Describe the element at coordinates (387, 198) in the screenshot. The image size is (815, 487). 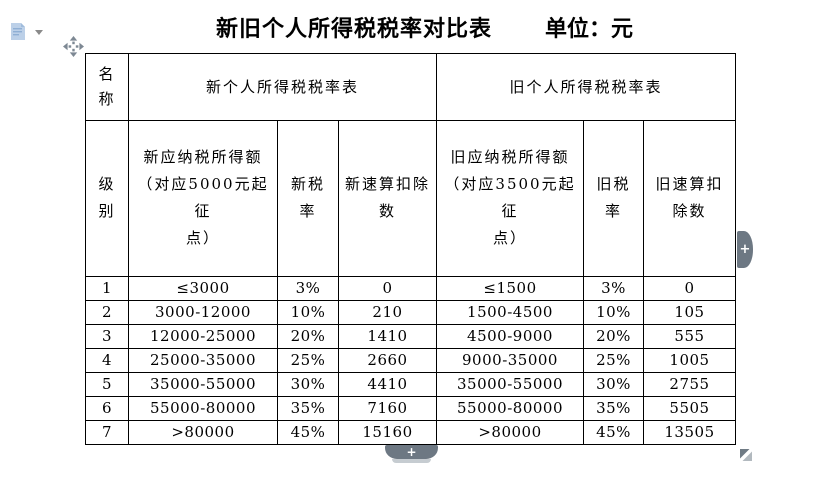
I see `header-new-deduction: 新速算扣除 数` at that location.